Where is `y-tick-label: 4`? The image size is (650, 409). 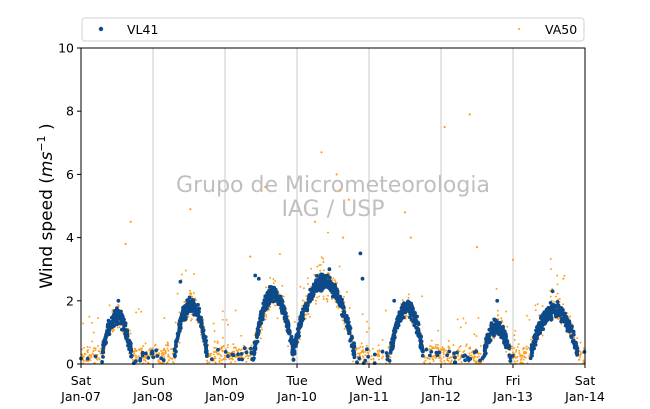 y-tick-label: 4 is located at coordinates (70, 237).